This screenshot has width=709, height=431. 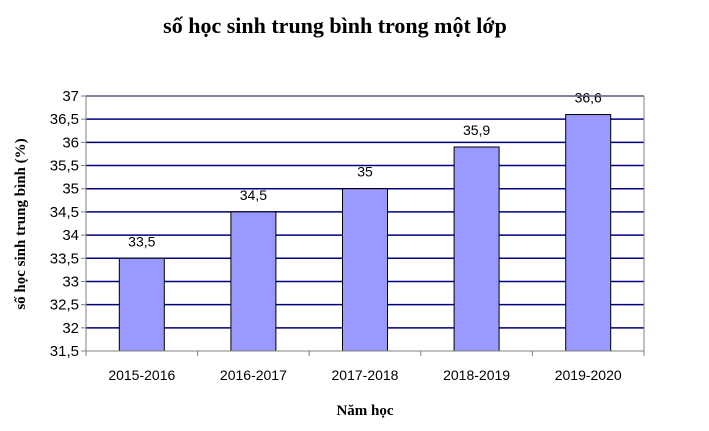 I want to click on y-tick-label: 36,5, so click(x=64, y=119).